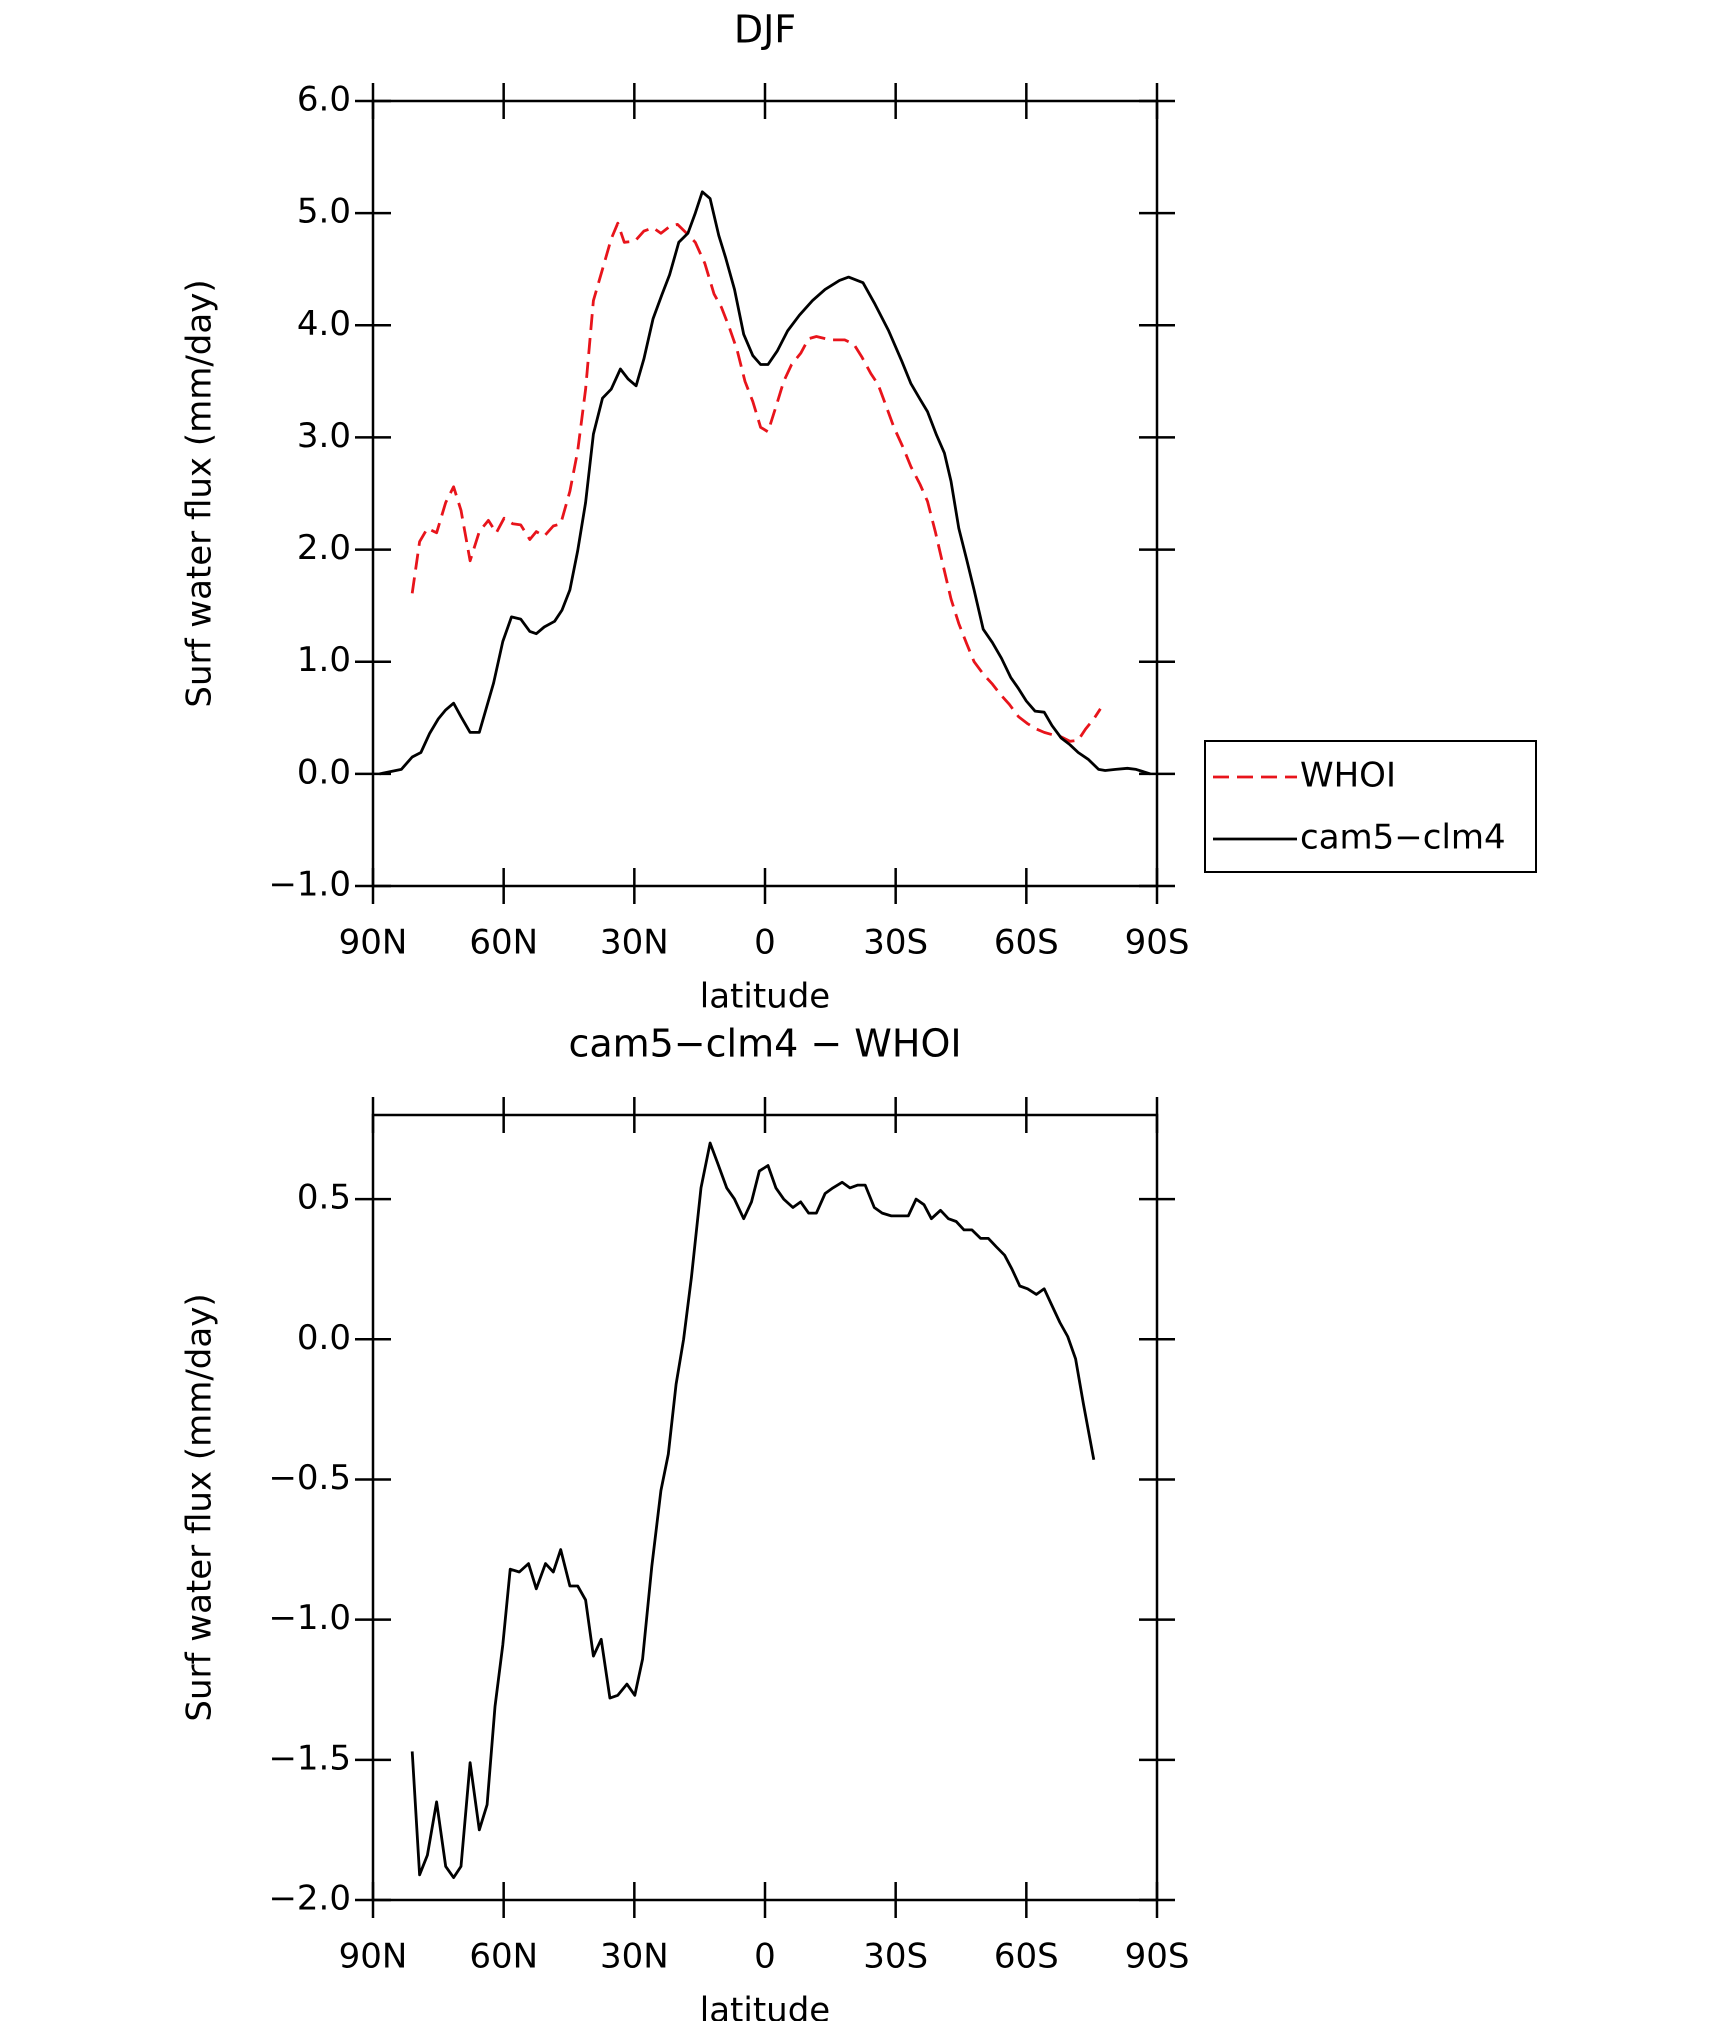  What do you see at coordinates (324, 100) in the screenshot?
I see `y-tick-label: 6.0` at bounding box center [324, 100].